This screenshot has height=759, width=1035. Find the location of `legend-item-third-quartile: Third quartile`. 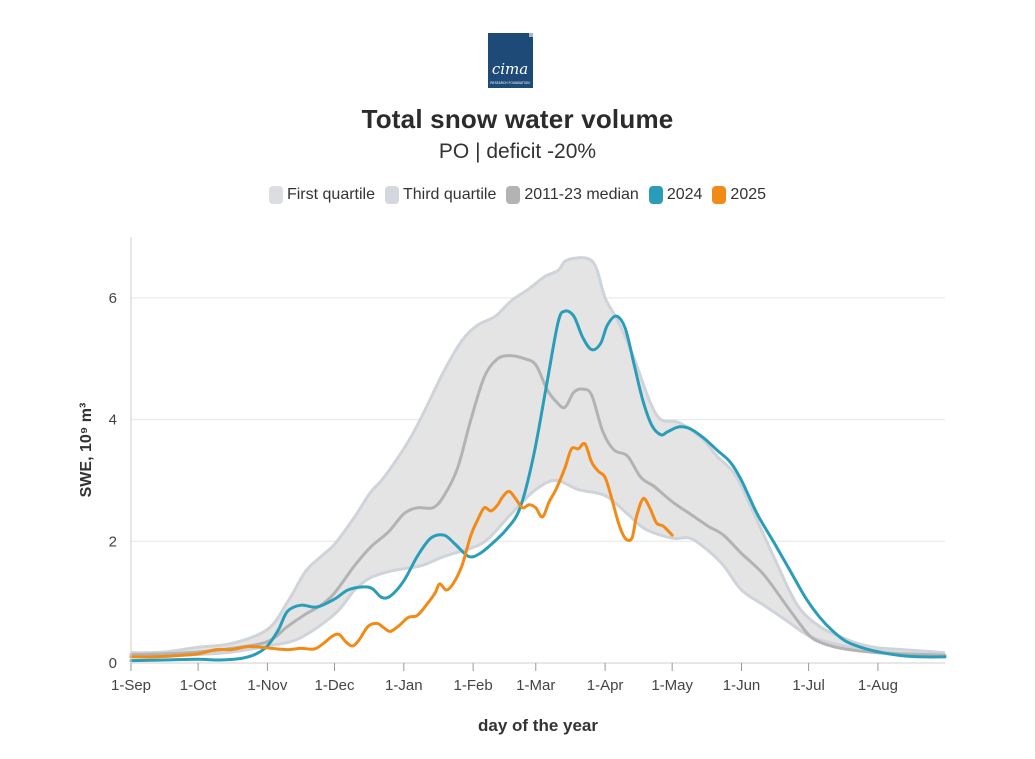

legend-item-third-quartile: Third quartile is located at coordinates (440, 195).